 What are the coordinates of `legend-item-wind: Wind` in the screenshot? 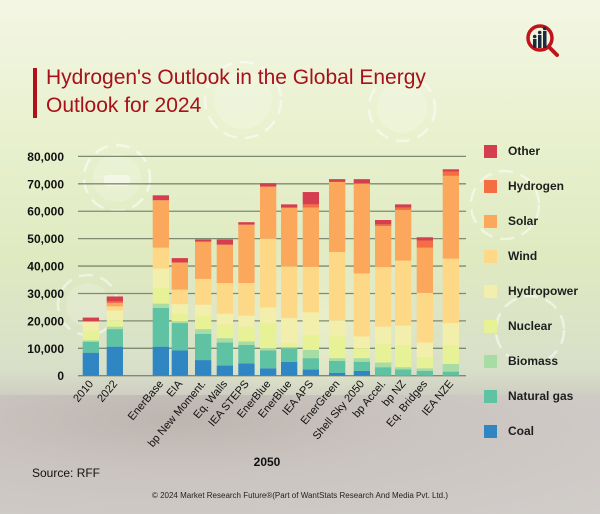 It's located at (510, 256).